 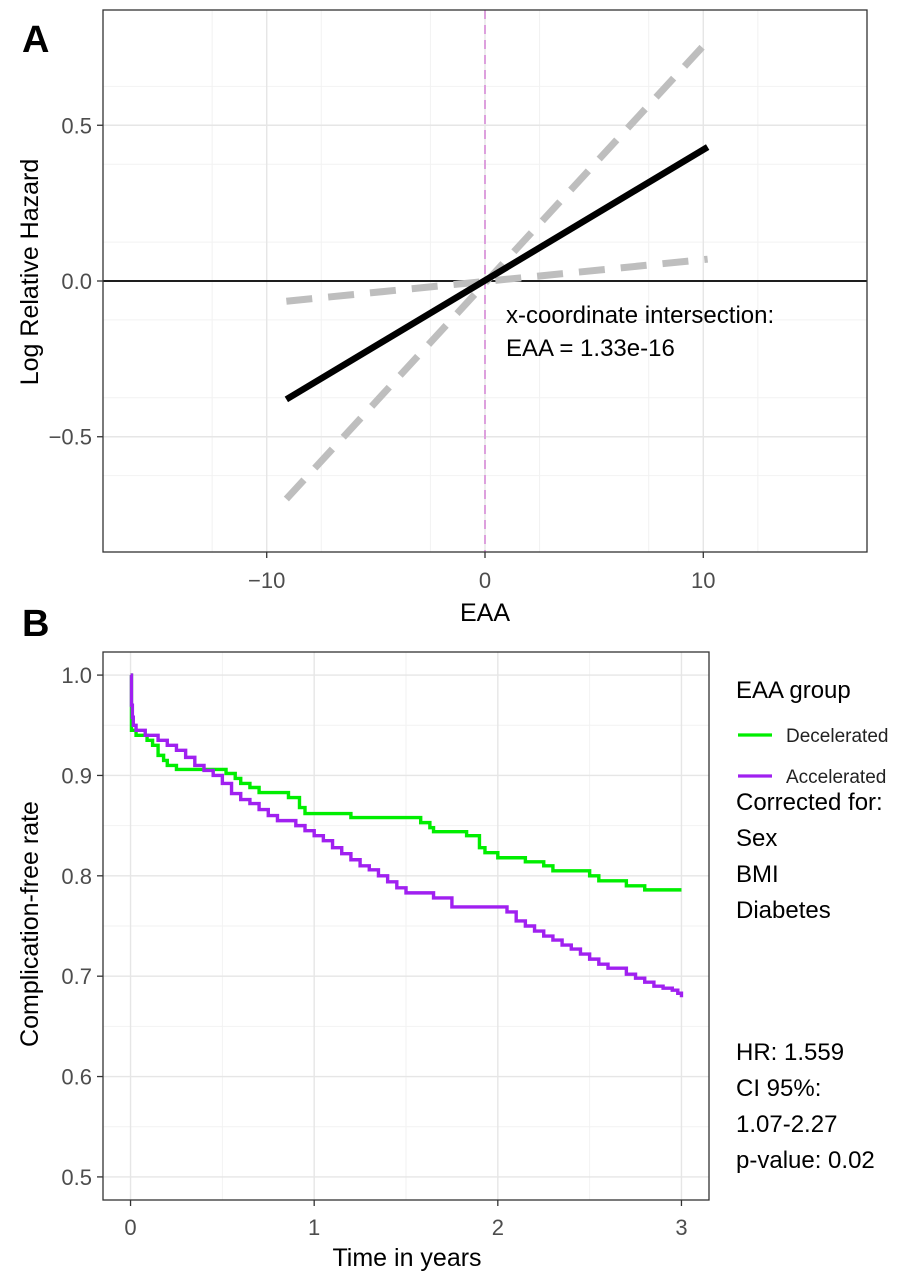 I want to click on ci-range-text: 1.07-2.27, so click(x=786, y=1124).